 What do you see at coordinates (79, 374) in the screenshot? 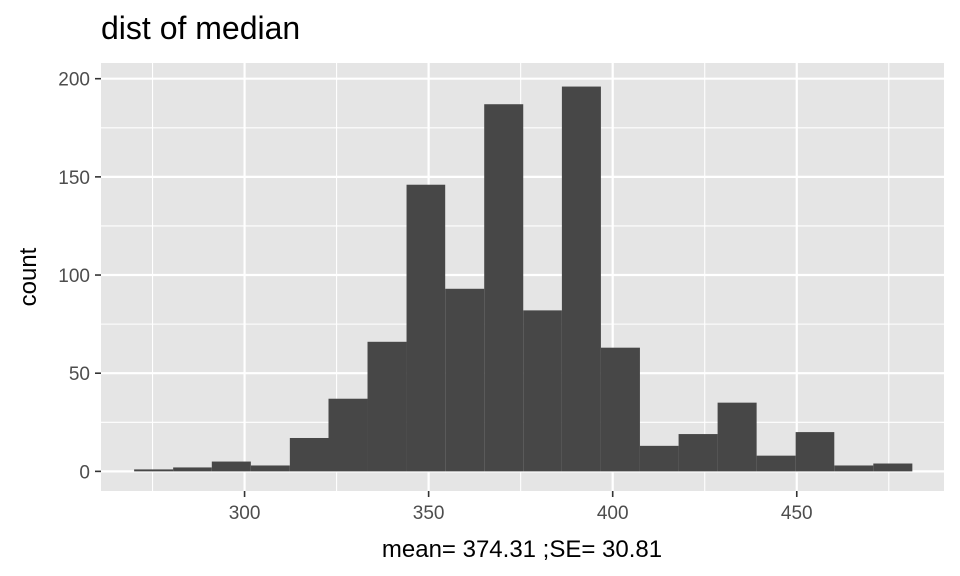
I see `y-tick-label: 50` at bounding box center [79, 374].